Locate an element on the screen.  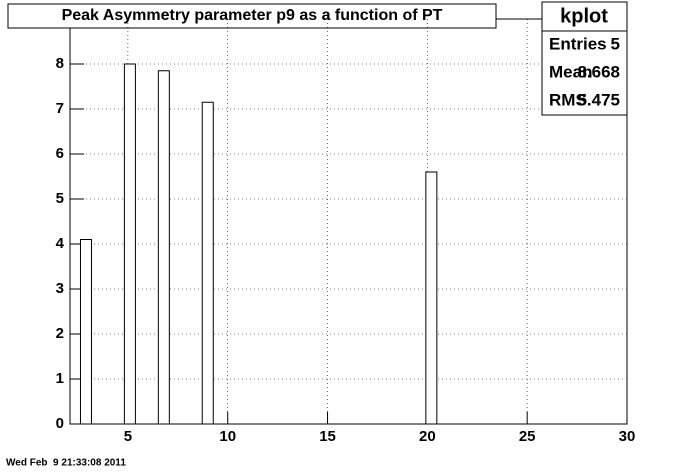
y-tick-label: 8 is located at coordinates (60, 63).